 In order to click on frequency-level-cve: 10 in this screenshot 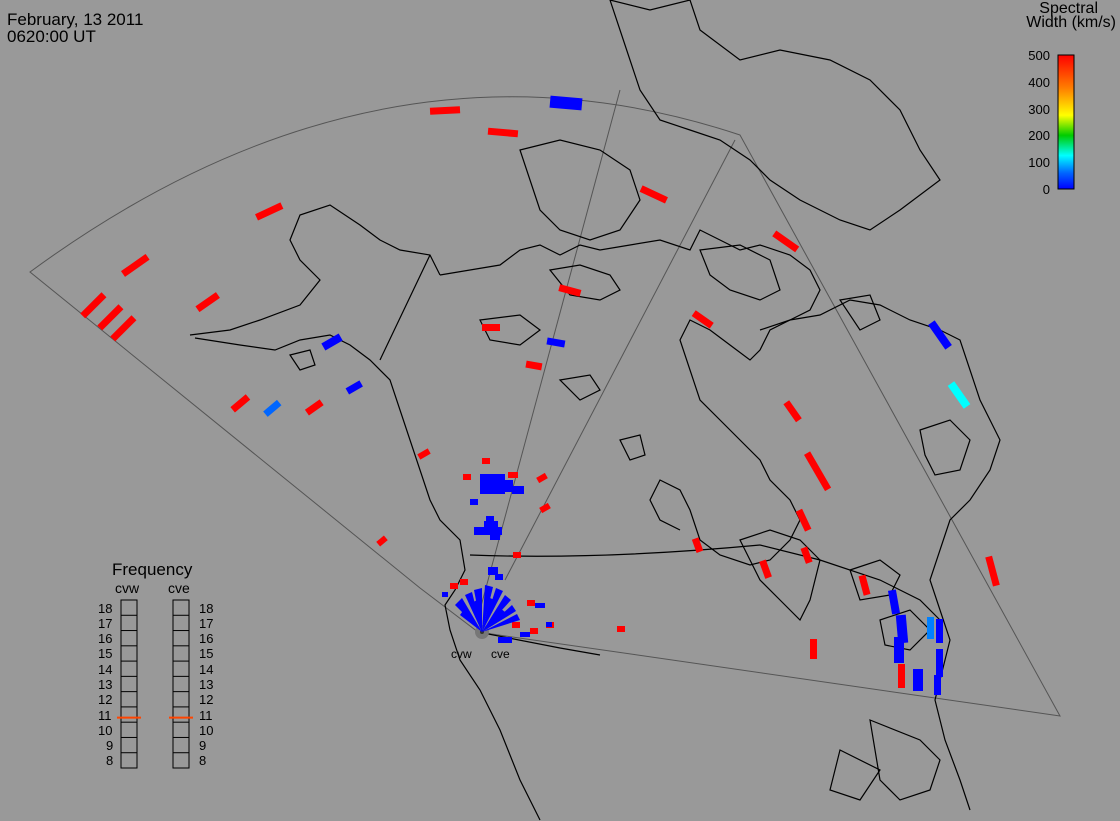, I will do `click(206, 730)`.